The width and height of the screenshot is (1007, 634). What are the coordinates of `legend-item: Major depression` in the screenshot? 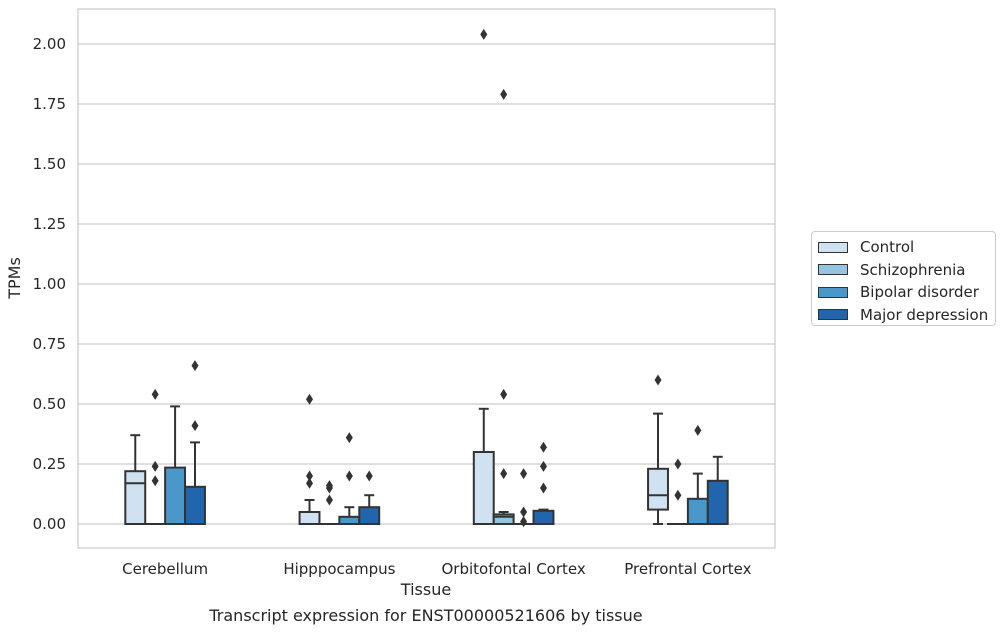 It's located at (906, 315).